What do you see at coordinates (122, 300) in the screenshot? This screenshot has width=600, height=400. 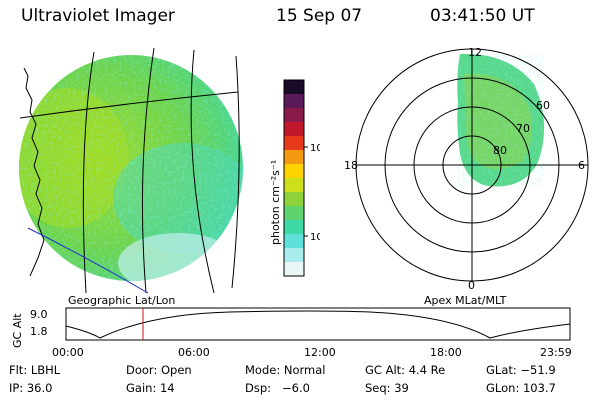 I see `left-panel-caption: Geographic Lat/Lon` at bounding box center [122, 300].